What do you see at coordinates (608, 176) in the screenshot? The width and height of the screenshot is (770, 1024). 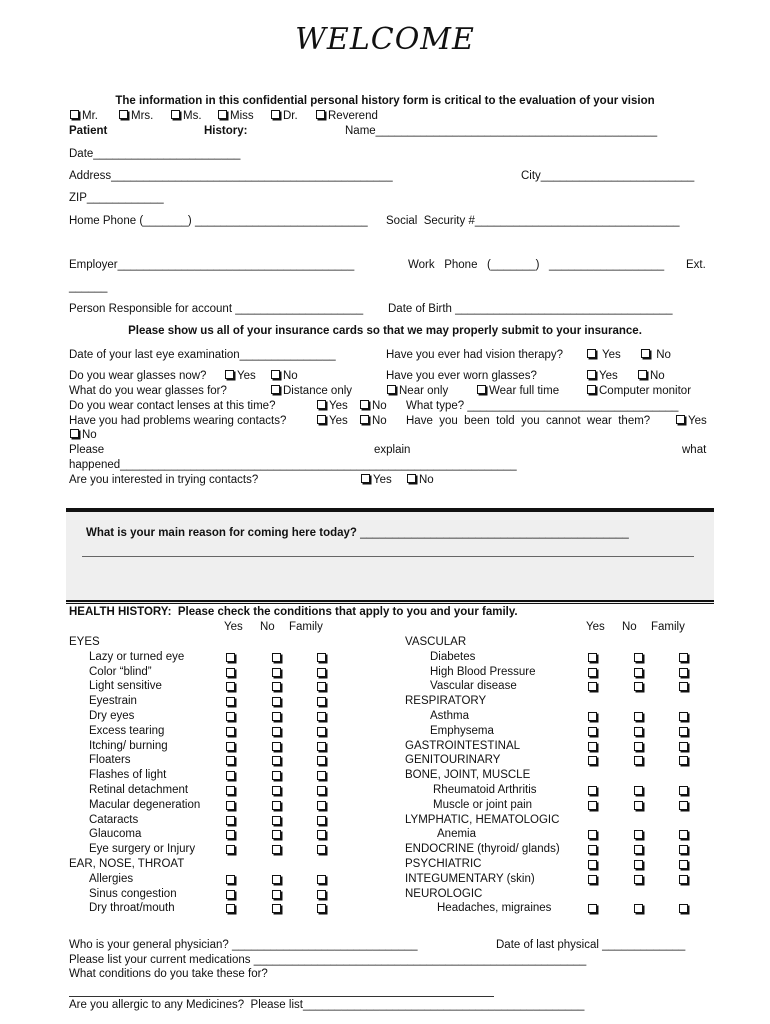 I see `city-field: City________________________` at bounding box center [608, 176].